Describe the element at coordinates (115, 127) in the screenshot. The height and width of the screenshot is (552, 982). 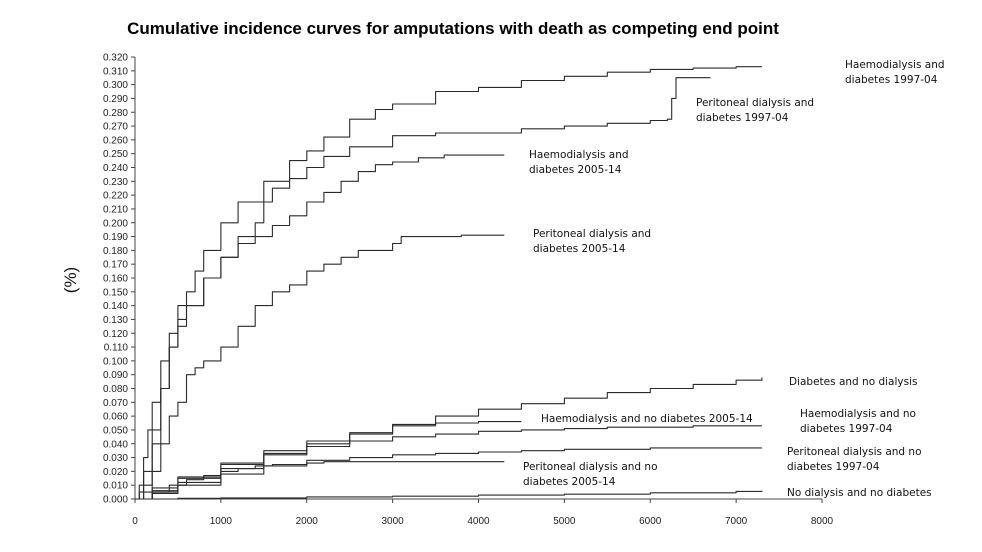
I see `y-tick-label: 0.270` at that location.